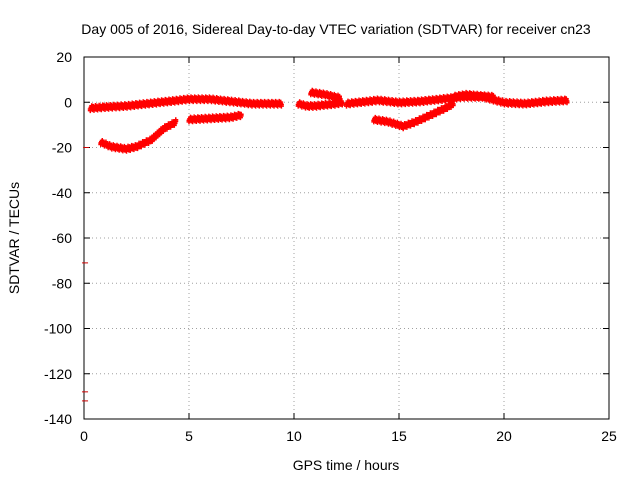 The height and width of the screenshot is (480, 640). What do you see at coordinates (14, 238) in the screenshot?
I see `y-axis-label: SDTVAR / TECUs` at bounding box center [14, 238].